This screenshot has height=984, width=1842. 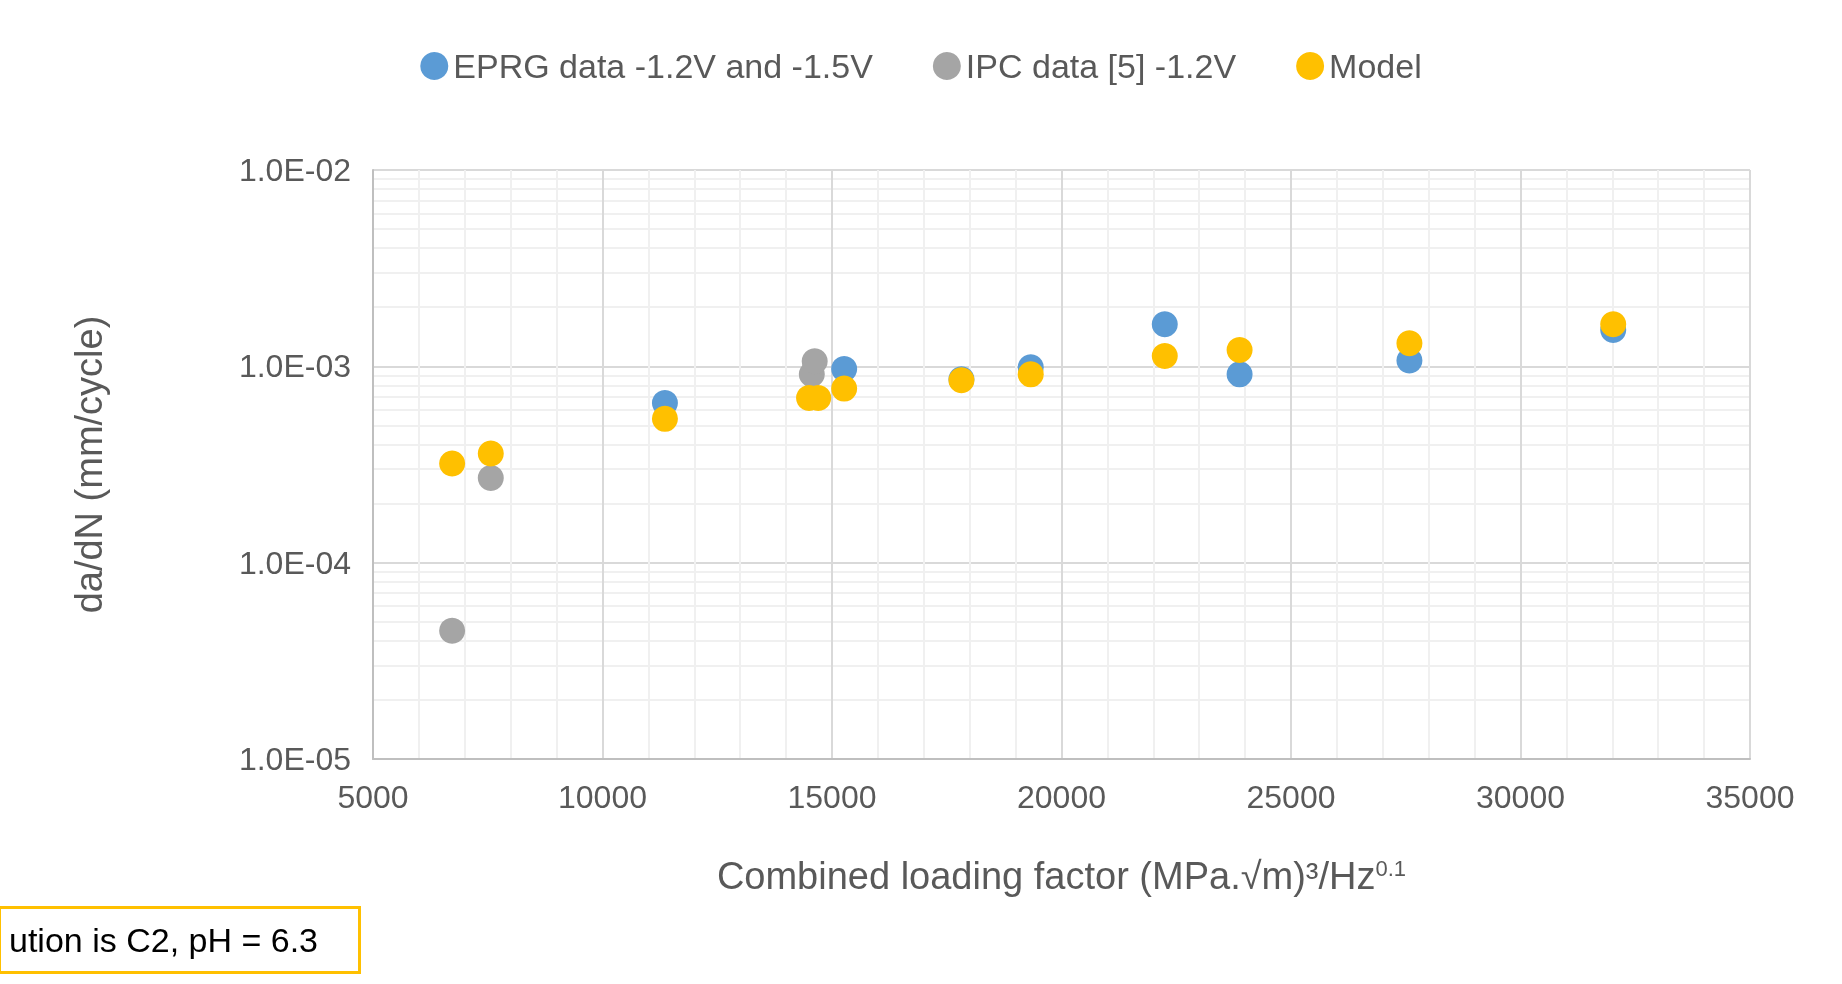 What do you see at coordinates (294, 366) in the screenshot?
I see `y-tick-label: 1.0E-03` at bounding box center [294, 366].